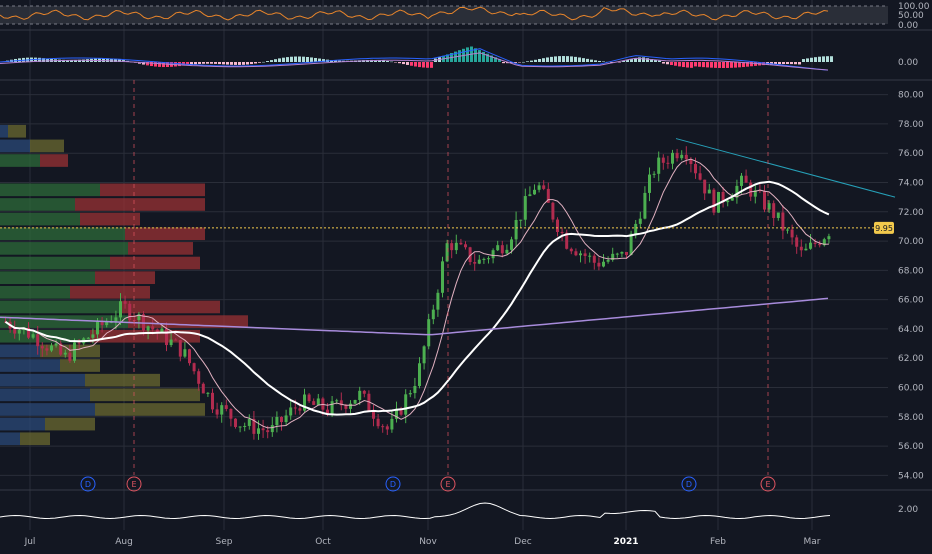 This screenshot has height=554, width=932. I want to click on time-axis-label: 2021, so click(625, 542).